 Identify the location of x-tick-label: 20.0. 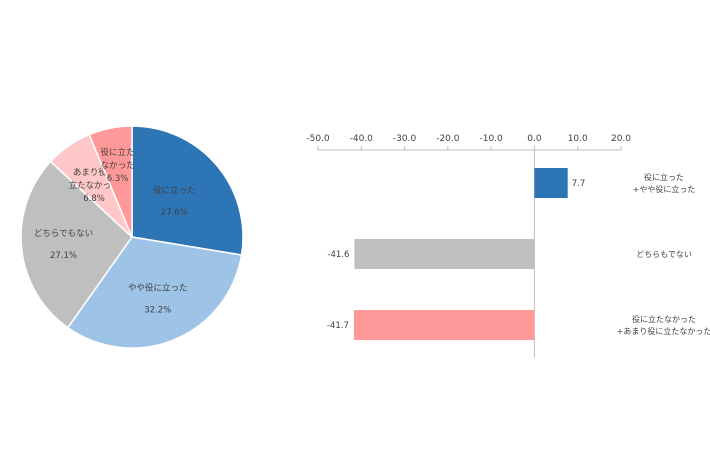
(621, 139).